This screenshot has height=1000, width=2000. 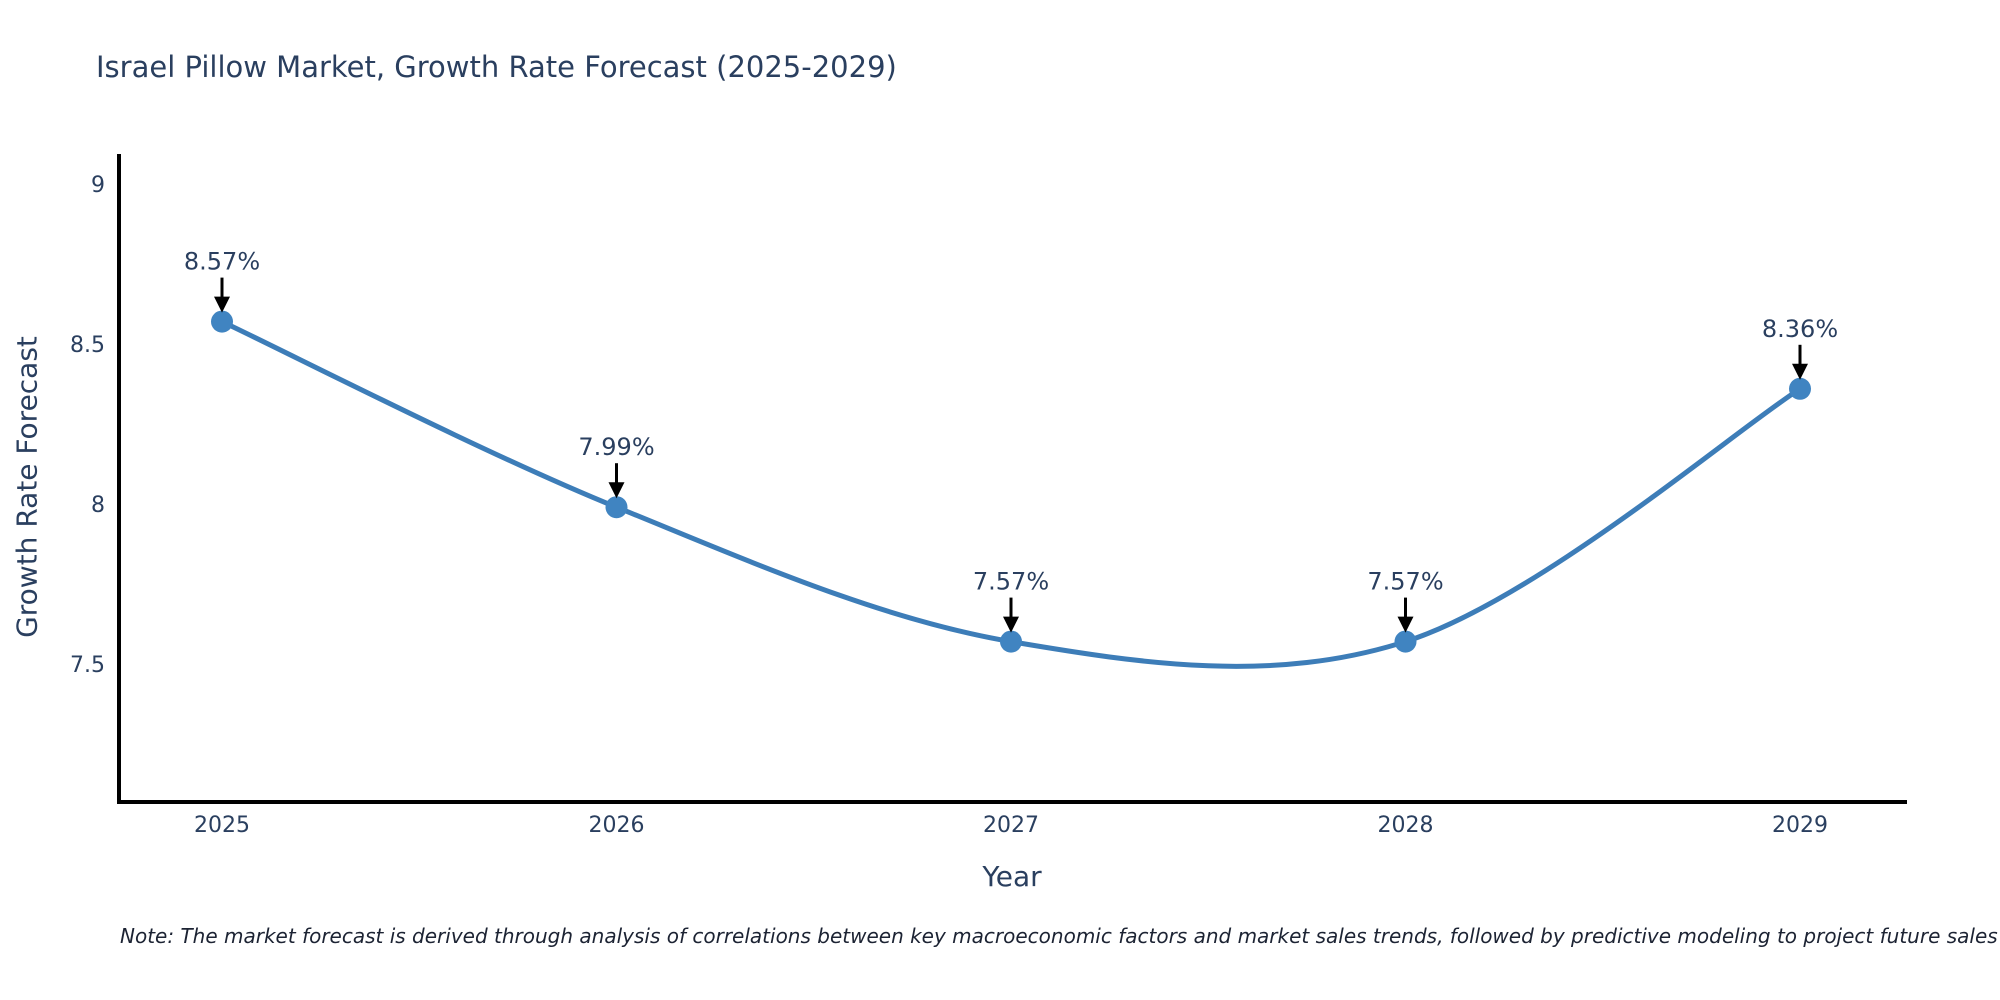 What do you see at coordinates (1406, 825) in the screenshot?
I see `x-tick-label-2028: 2028` at bounding box center [1406, 825].